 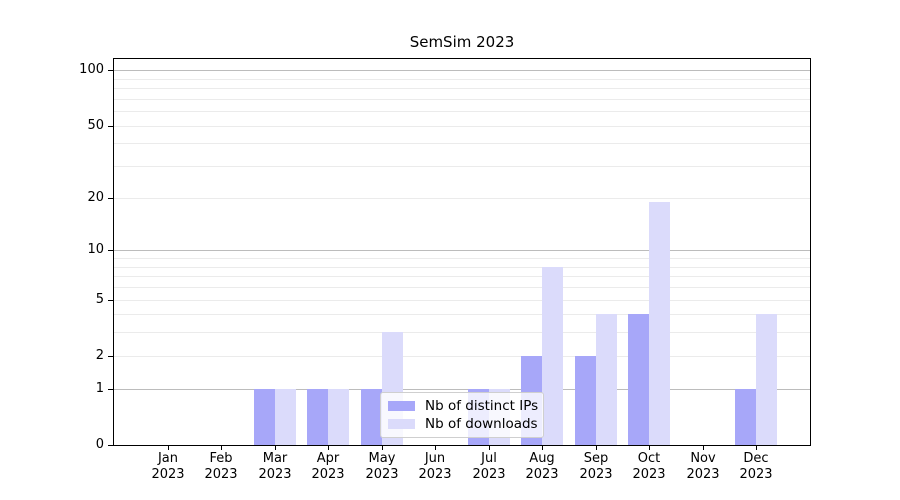 I want to click on y-tick-label-1: 1, so click(x=99, y=388).